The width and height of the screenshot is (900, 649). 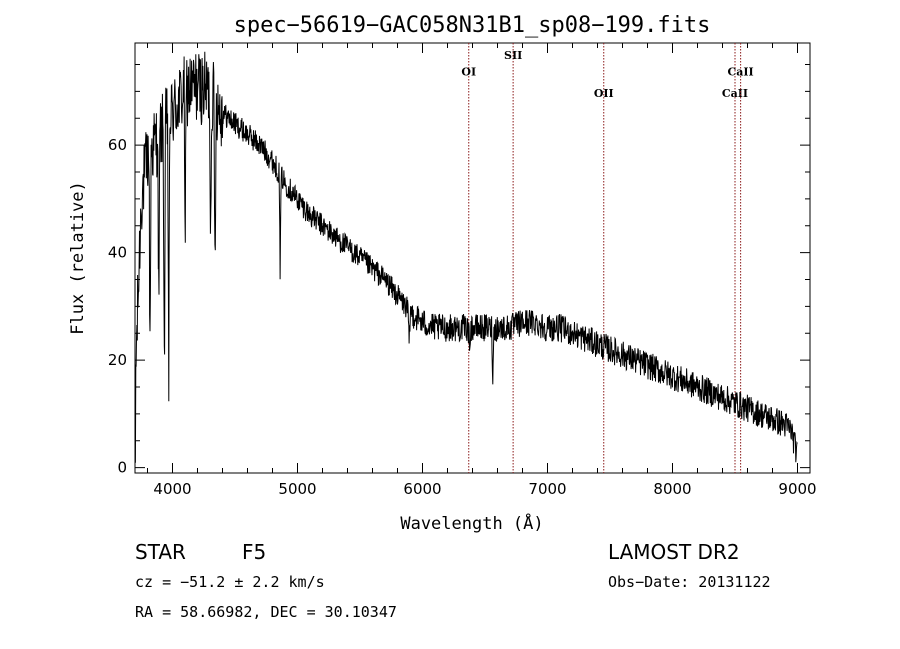 I want to click on line-marker-label: SII, so click(x=513, y=55).